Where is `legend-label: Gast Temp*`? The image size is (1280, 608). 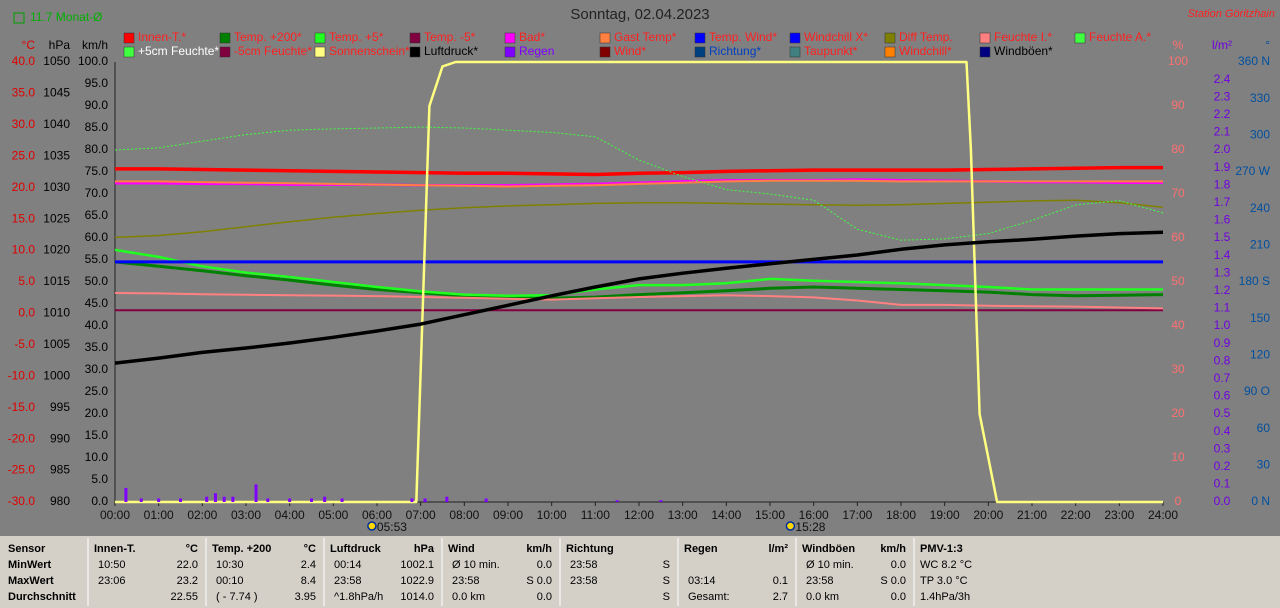 legend-label: Gast Temp* is located at coordinates (645, 37).